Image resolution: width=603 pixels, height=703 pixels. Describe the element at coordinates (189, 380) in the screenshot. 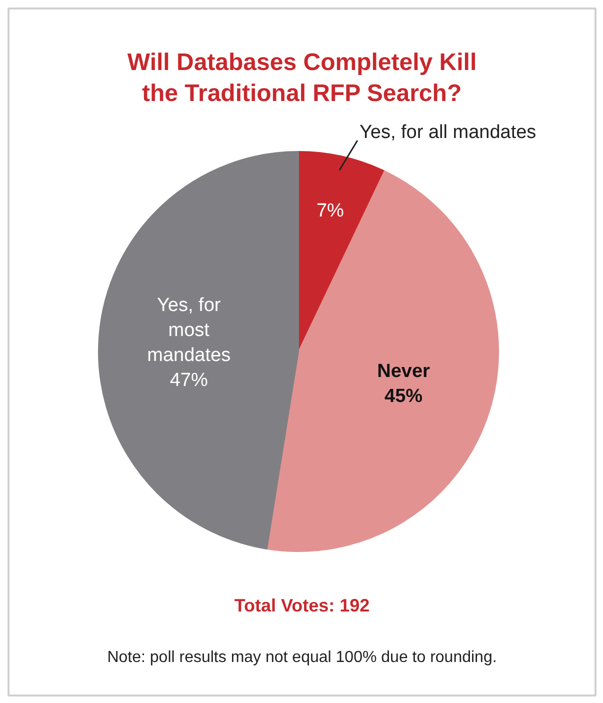

I see `data-label: 47%` at that location.